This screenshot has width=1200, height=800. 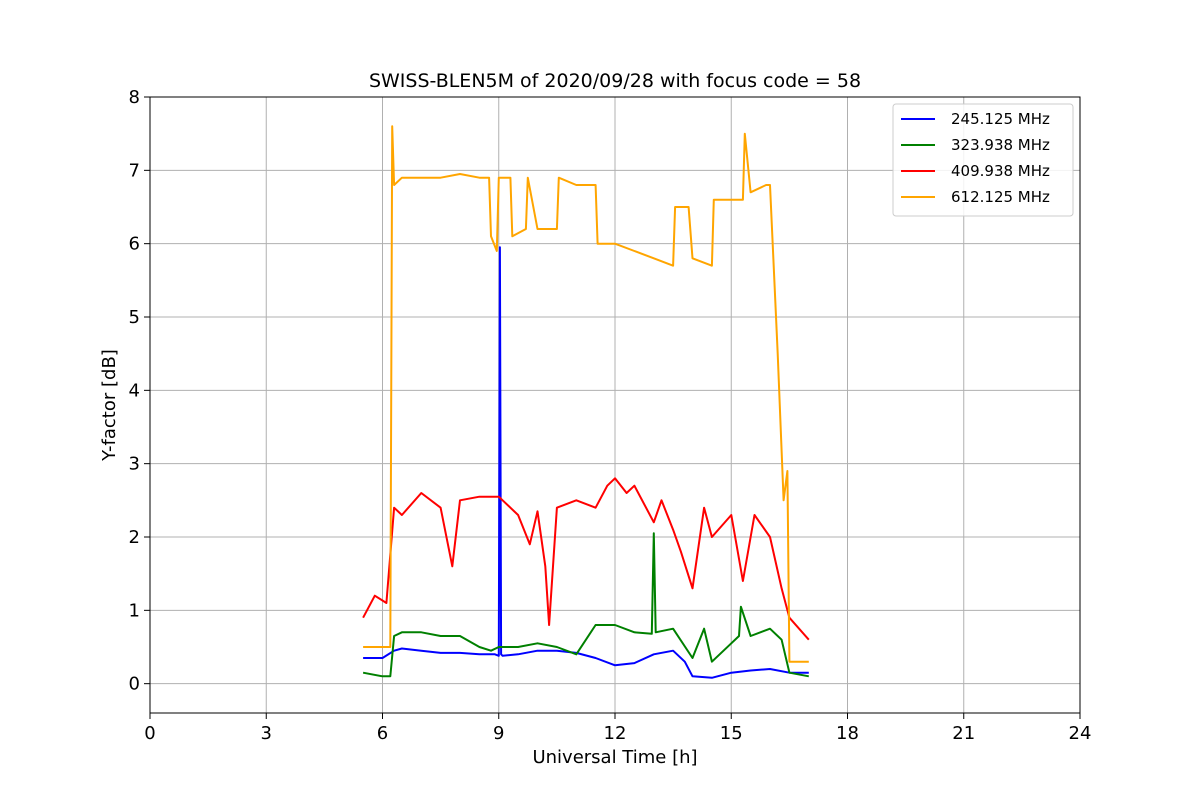 What do you see at coordinates (1000, 145) in the screenshot?
I see `legend-label: 323.938 MHz` at bounding box center [1000, 145].